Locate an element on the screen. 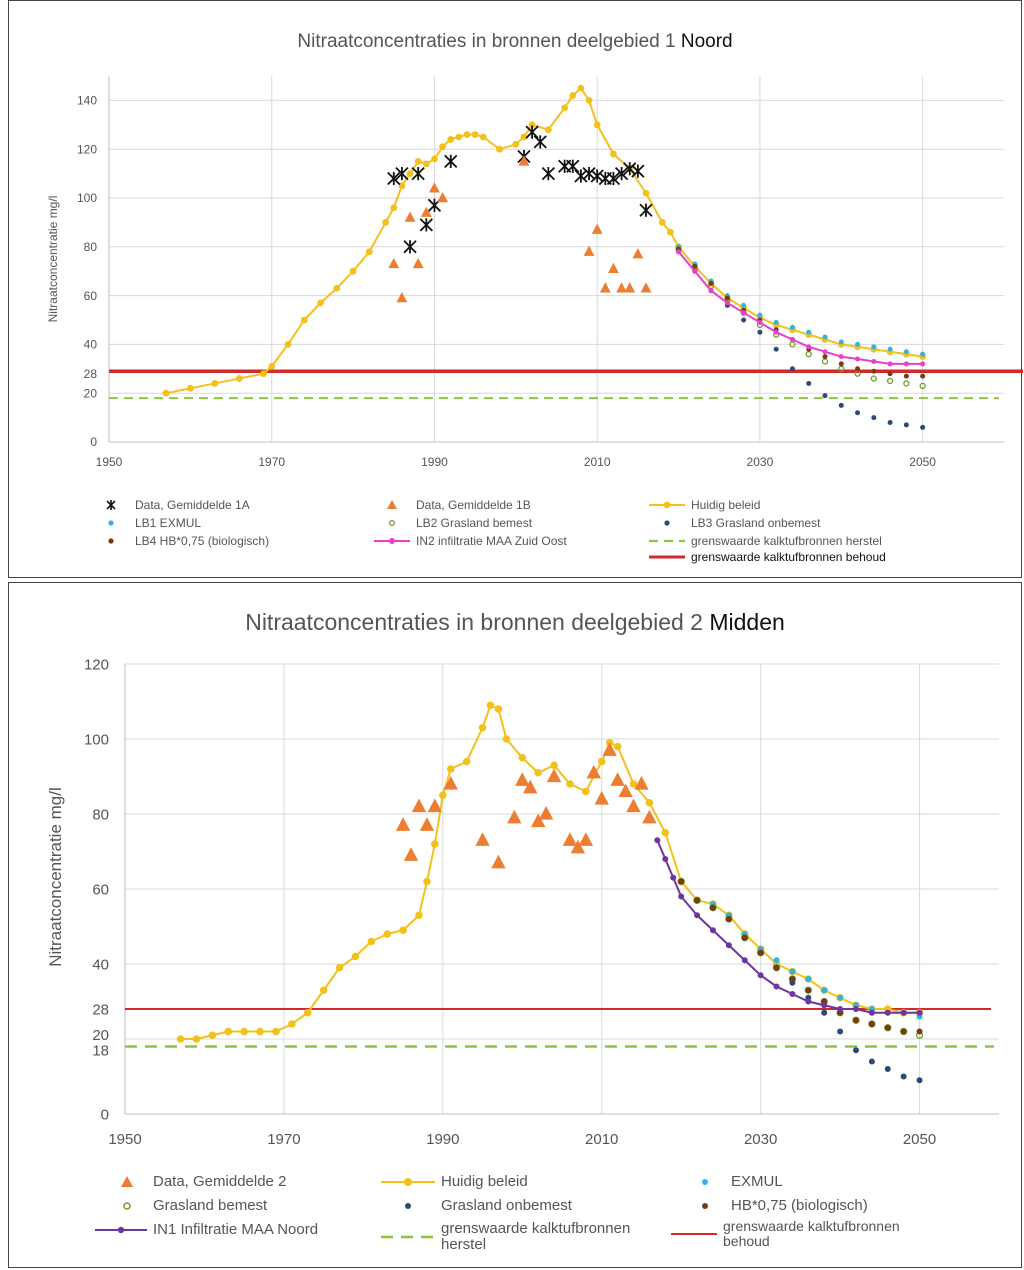  y-tick-label: 120 is located at coordinates (87, 149).